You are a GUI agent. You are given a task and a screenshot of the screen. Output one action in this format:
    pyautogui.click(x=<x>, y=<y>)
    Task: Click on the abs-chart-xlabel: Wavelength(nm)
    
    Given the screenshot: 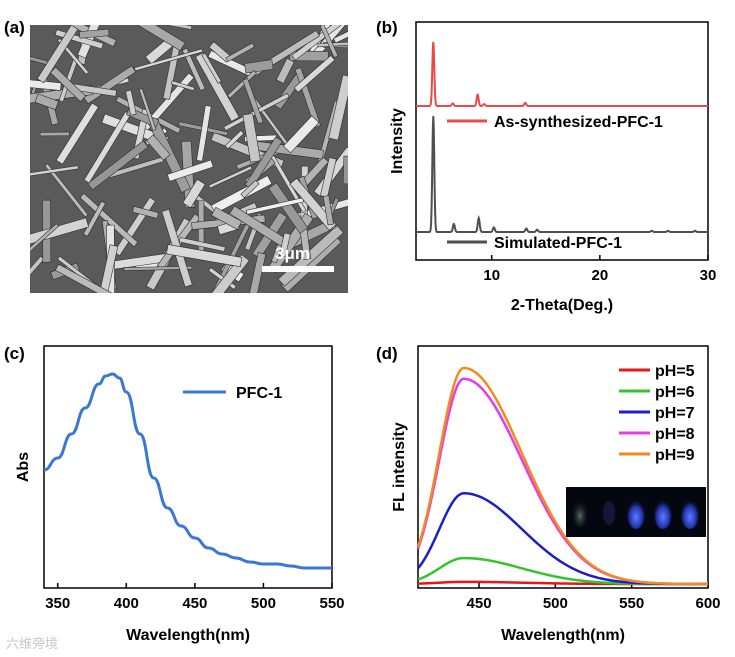 What is the action you would take?
    pyautogui.click(x=188, y=635)
    